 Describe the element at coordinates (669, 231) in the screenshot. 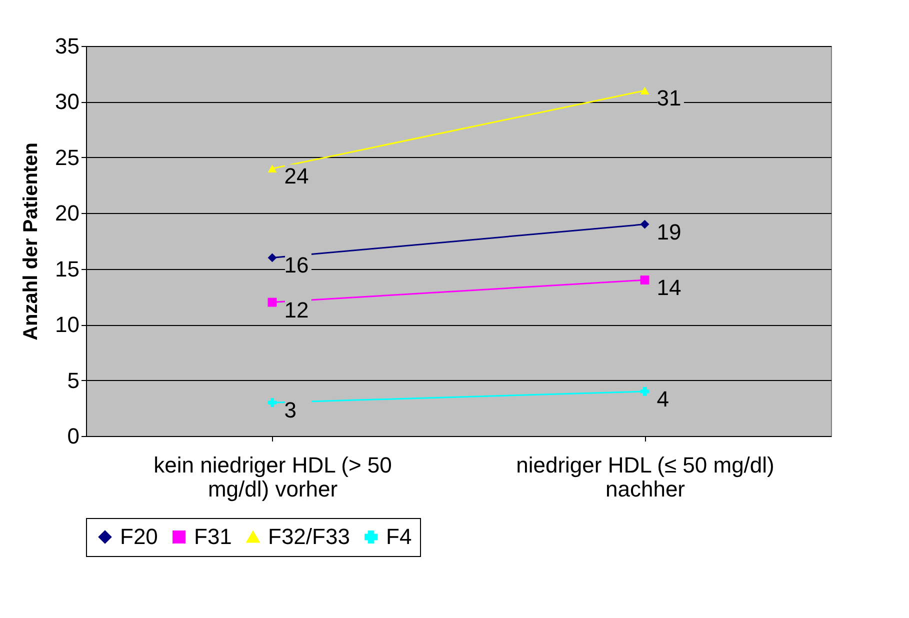

I see `data-label: 19` at that location.